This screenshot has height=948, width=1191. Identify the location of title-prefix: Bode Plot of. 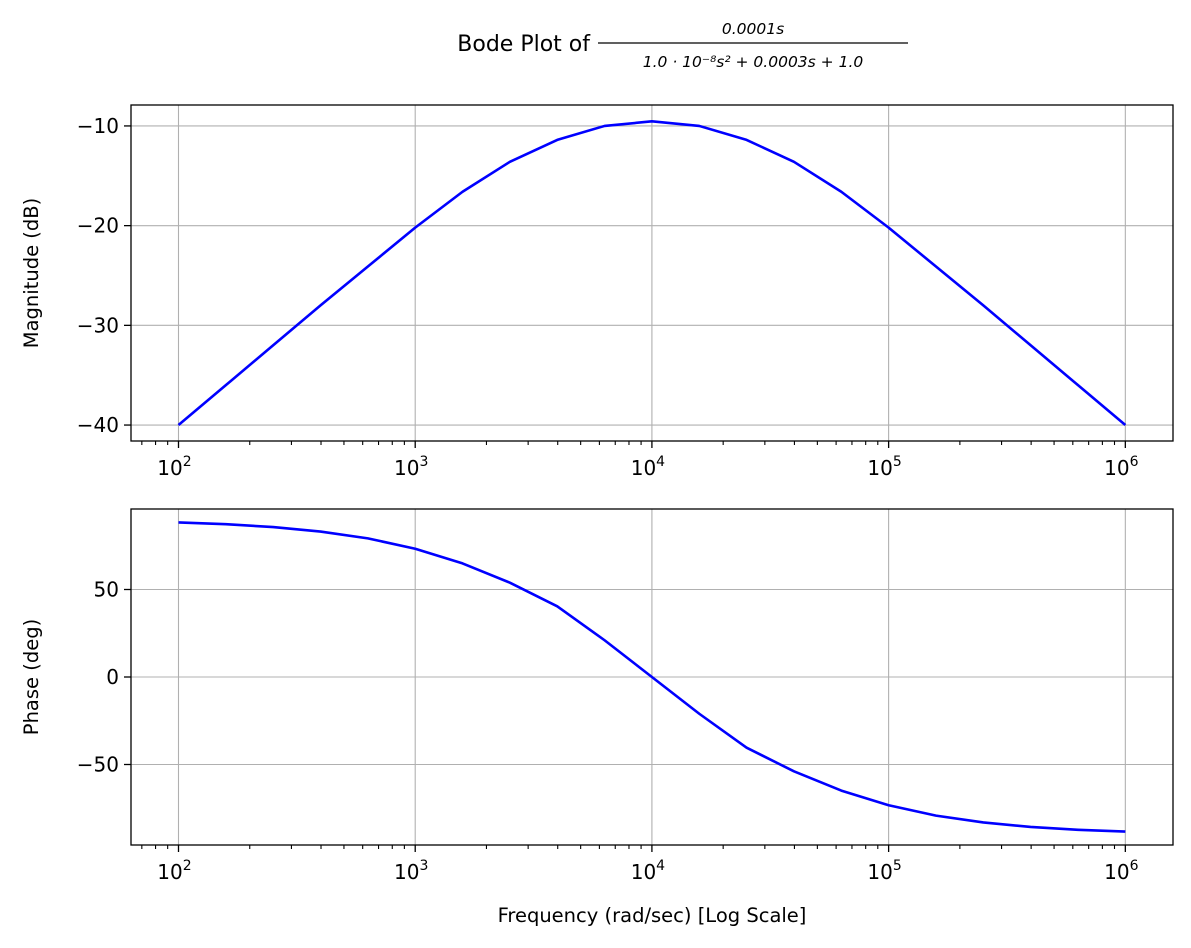
(524, 44).